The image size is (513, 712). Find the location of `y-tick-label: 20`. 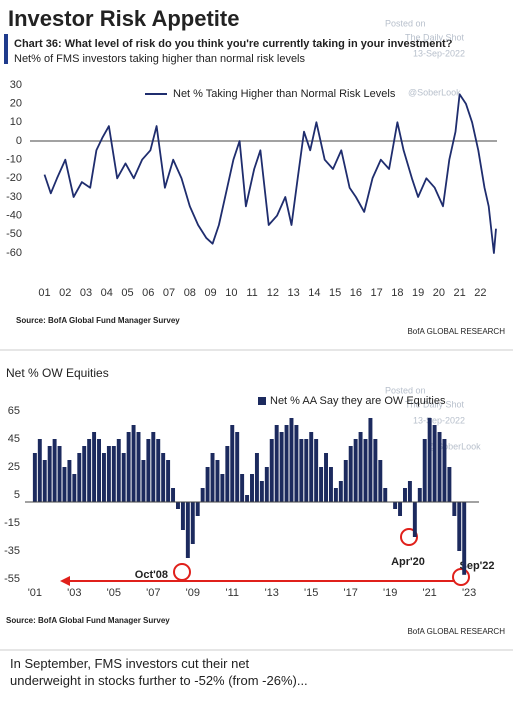

y-tick-label: 20 is located at coordinates (16, 104).